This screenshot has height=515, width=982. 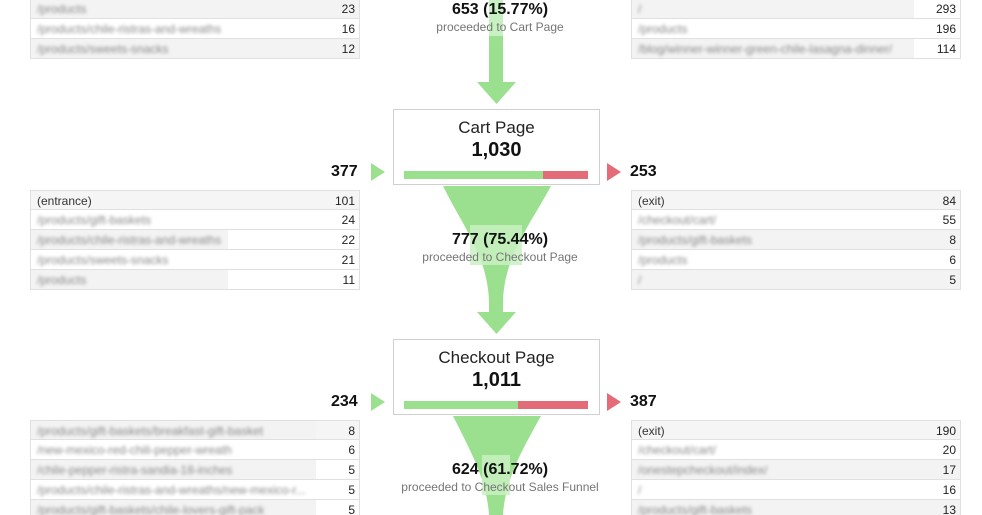 What do you see at coordinates (796, 490) in the screenshot?
I see `table-row: / 16` at bounding box center [796, 490].